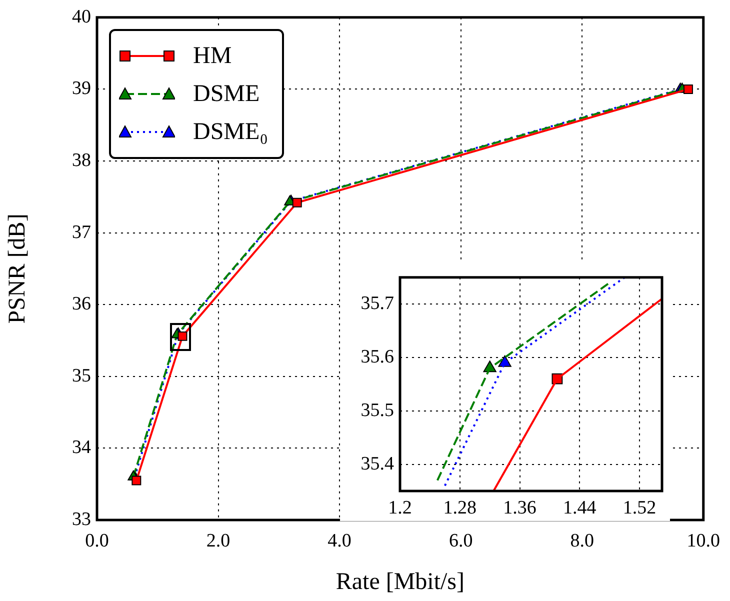 The width and height of the screenshot is (730, 601). What do you see at coordinates (218, 541) in the screenshot?
I see `x-tick-label: 2.0` at bounding box center [218, 541].